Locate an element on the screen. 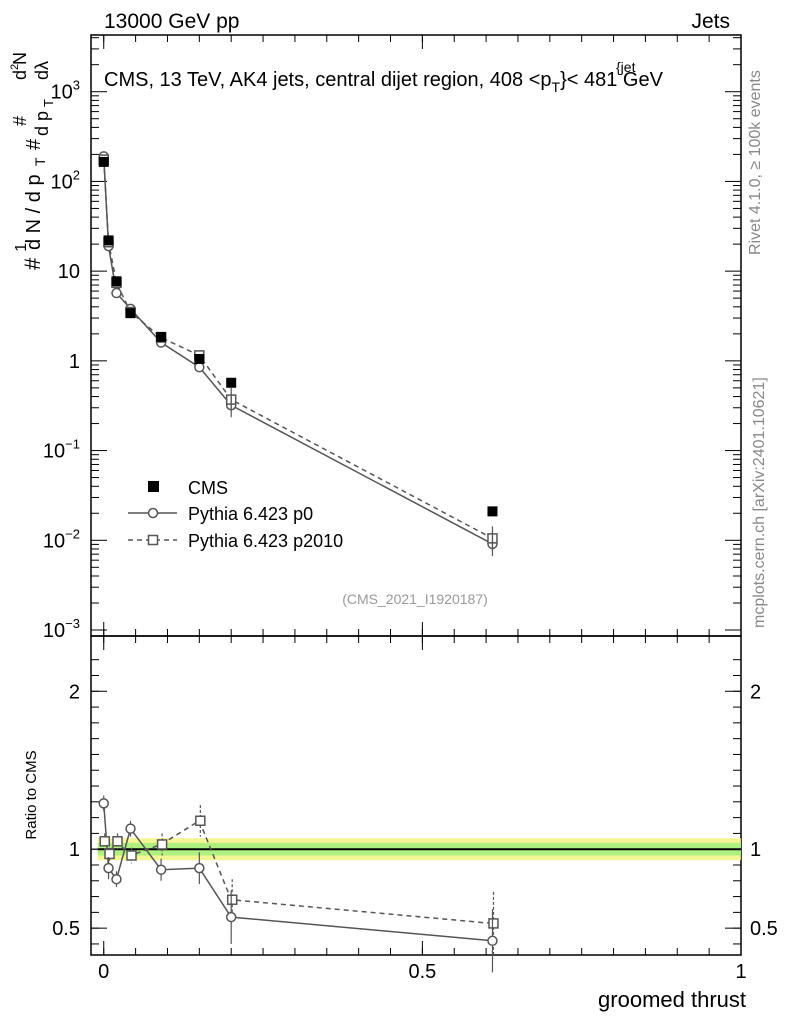  y-tick-label: 10³ is located at coordinates (65, 91).